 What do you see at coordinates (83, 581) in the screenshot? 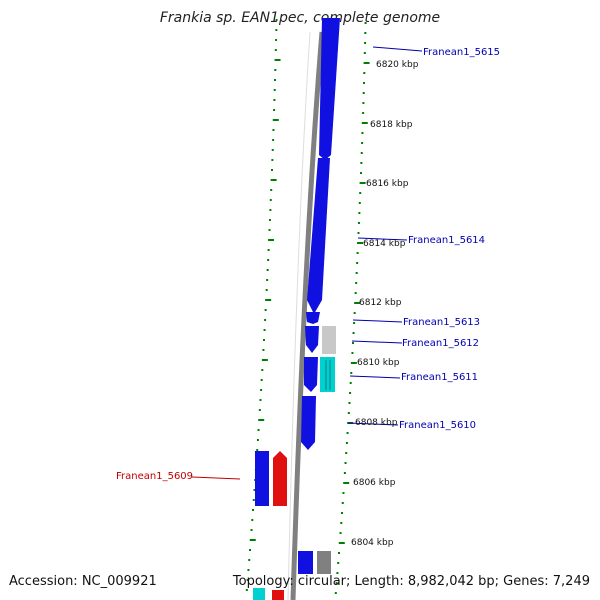
I see `accession-text: Accession: NC_009921` at bounding box center [83, 581].